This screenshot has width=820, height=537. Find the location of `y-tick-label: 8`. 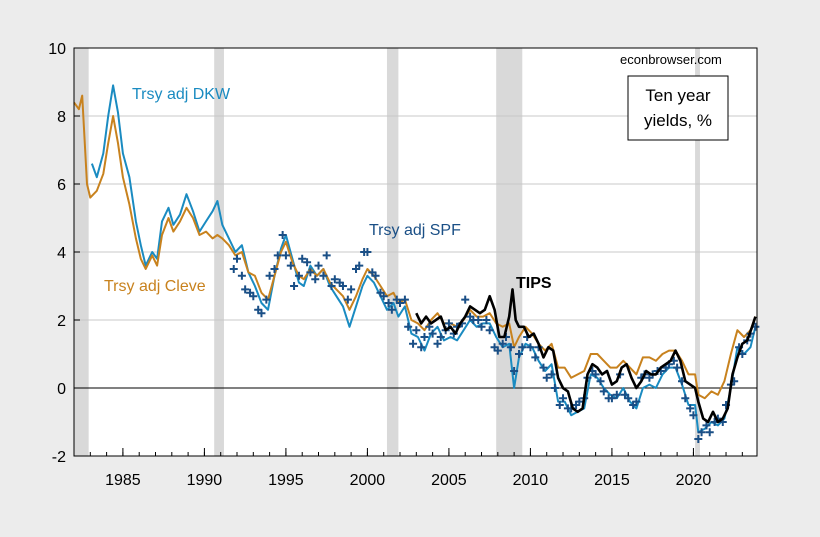

y-tick-label: 8 is located at coordinates (61, 117).